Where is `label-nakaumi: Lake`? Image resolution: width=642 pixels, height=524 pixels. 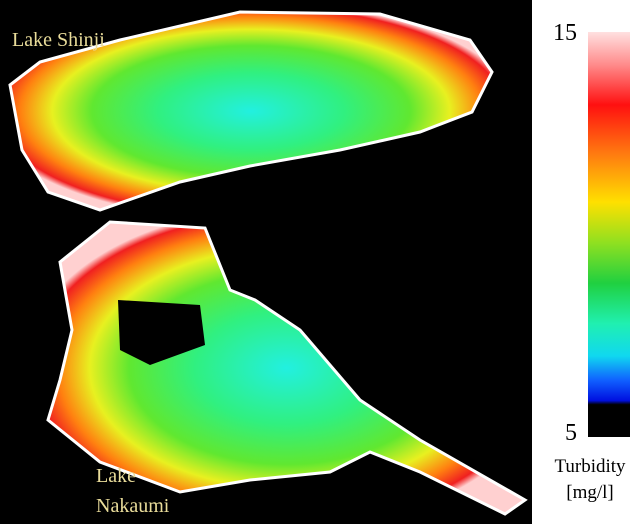 label-nakaumi: Lake is located at coordinates (116, 476).